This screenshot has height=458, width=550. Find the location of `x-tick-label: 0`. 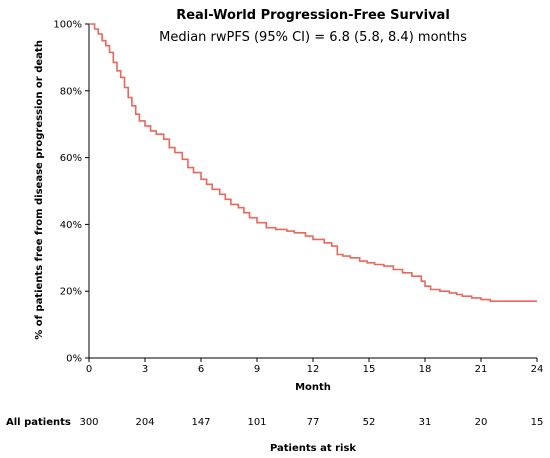

x-tick-label: 0 is located at coordinates (89, 369).